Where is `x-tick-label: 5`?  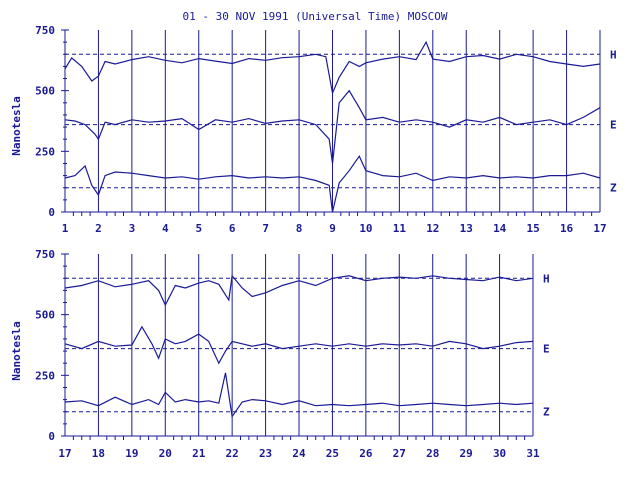
x-tick-label: 5 is located at coordinates (198, 228).